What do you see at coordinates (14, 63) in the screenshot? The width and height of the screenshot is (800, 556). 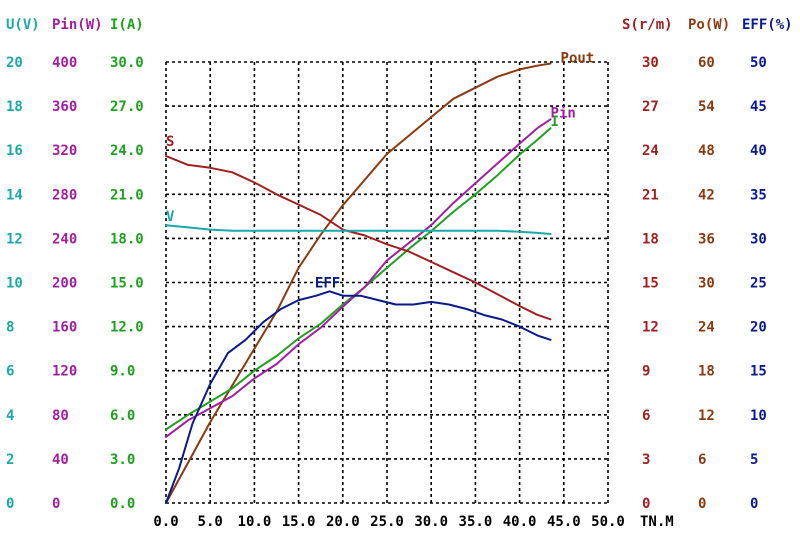 I see `y-tick-label-u: 20` at bounding box center [14, 63].